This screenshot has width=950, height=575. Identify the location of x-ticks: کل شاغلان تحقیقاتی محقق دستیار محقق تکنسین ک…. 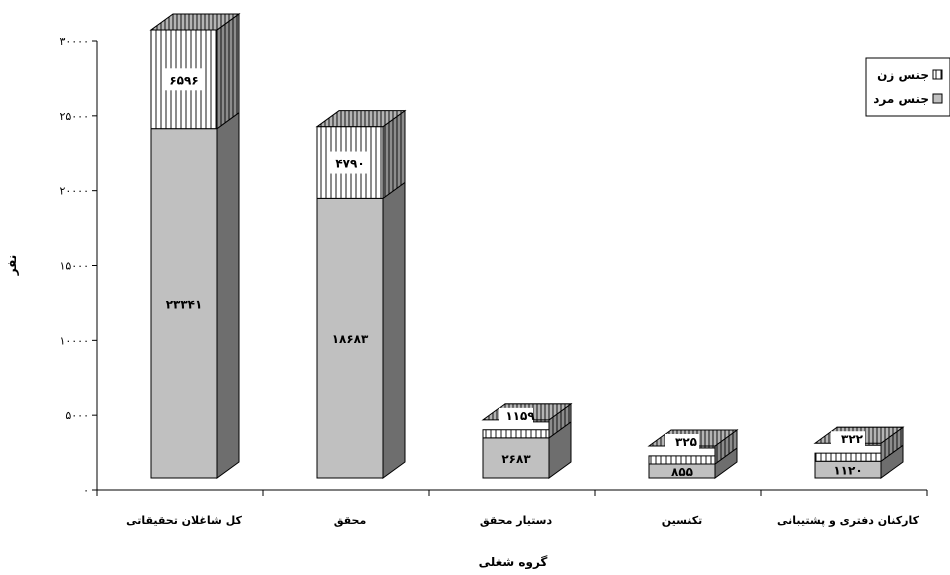
(512, 508).